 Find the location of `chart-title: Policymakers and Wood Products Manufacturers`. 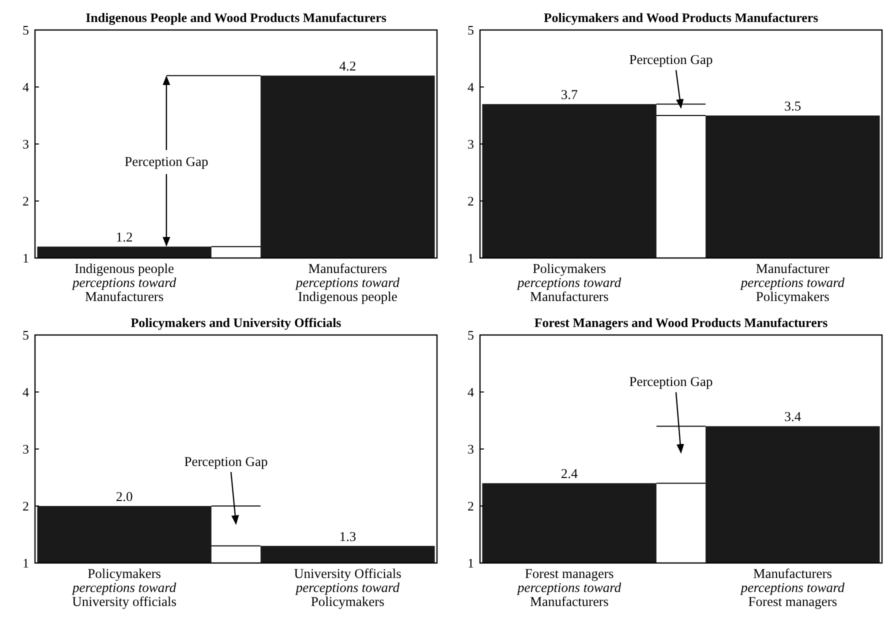

chart-title: Policymakers and Wood Products Manufacturers is located at coordinates (681, 17).